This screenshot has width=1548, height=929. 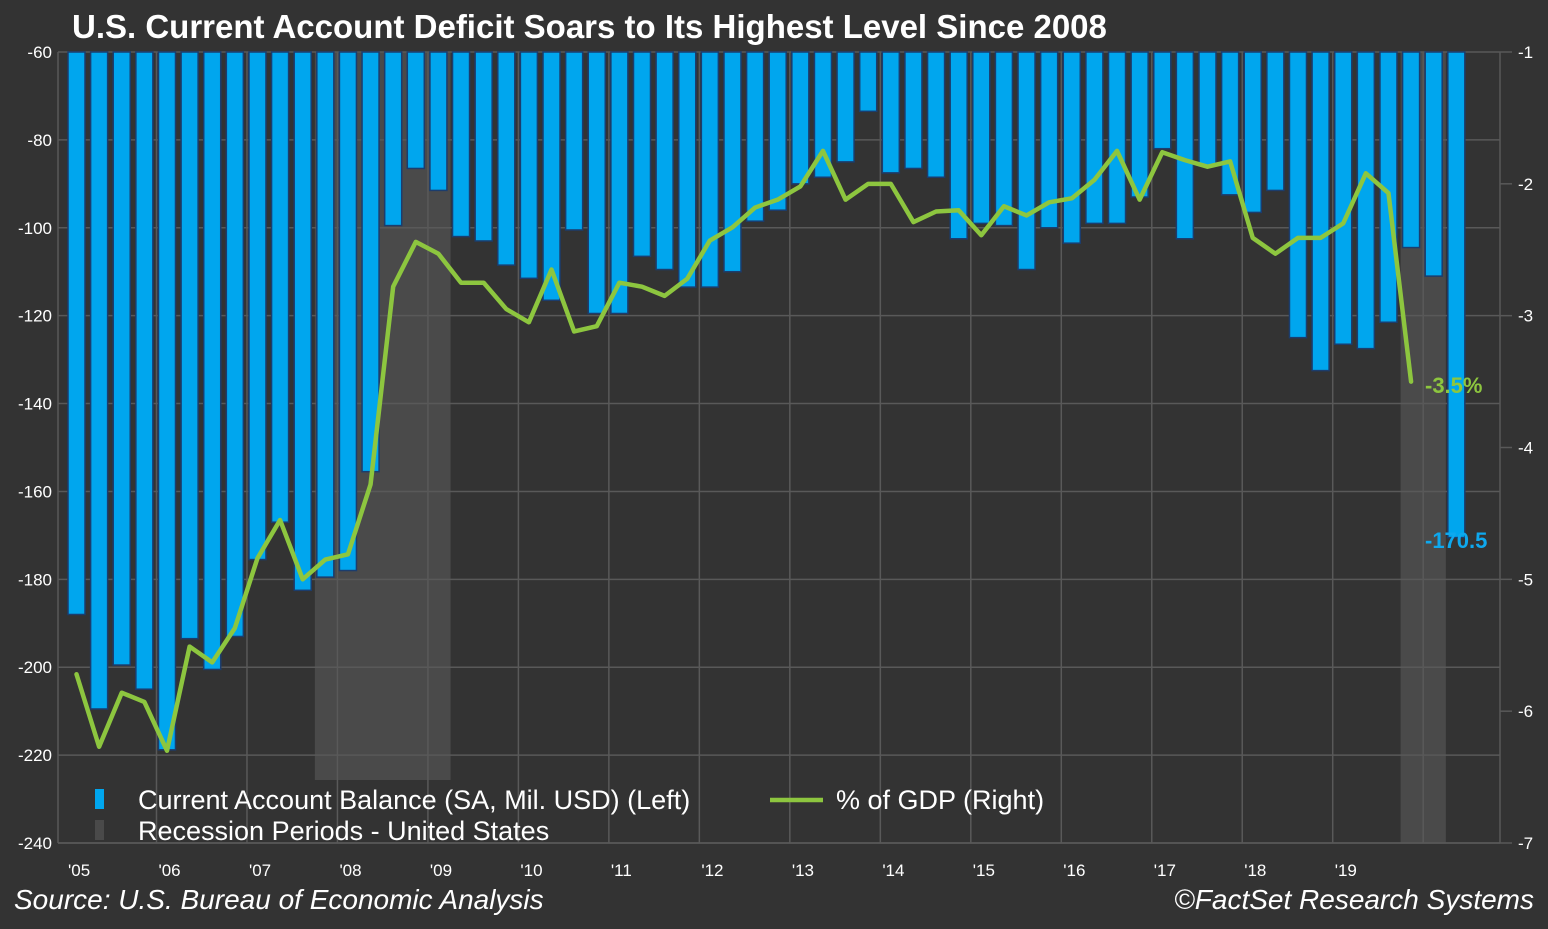 What do you see at coordinates (99, 799) in the screenshot?
I see `legend-bars-swatch` at bounding box center [99, 799].